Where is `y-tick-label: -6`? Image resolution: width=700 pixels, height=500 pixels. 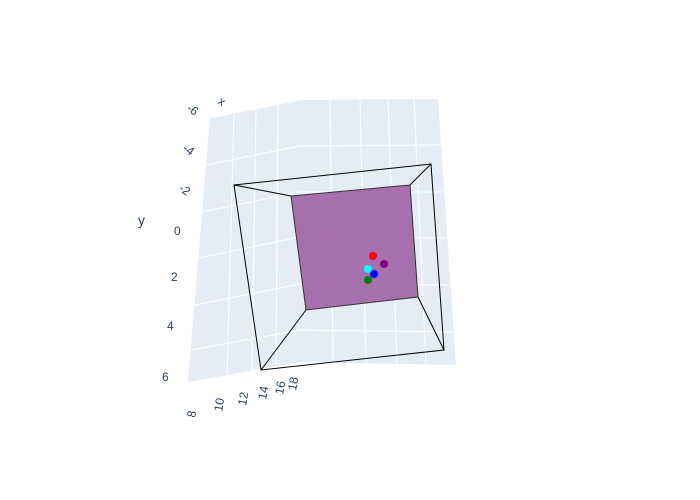 y-tick-label: -6 is located at coordinates (192, 110).